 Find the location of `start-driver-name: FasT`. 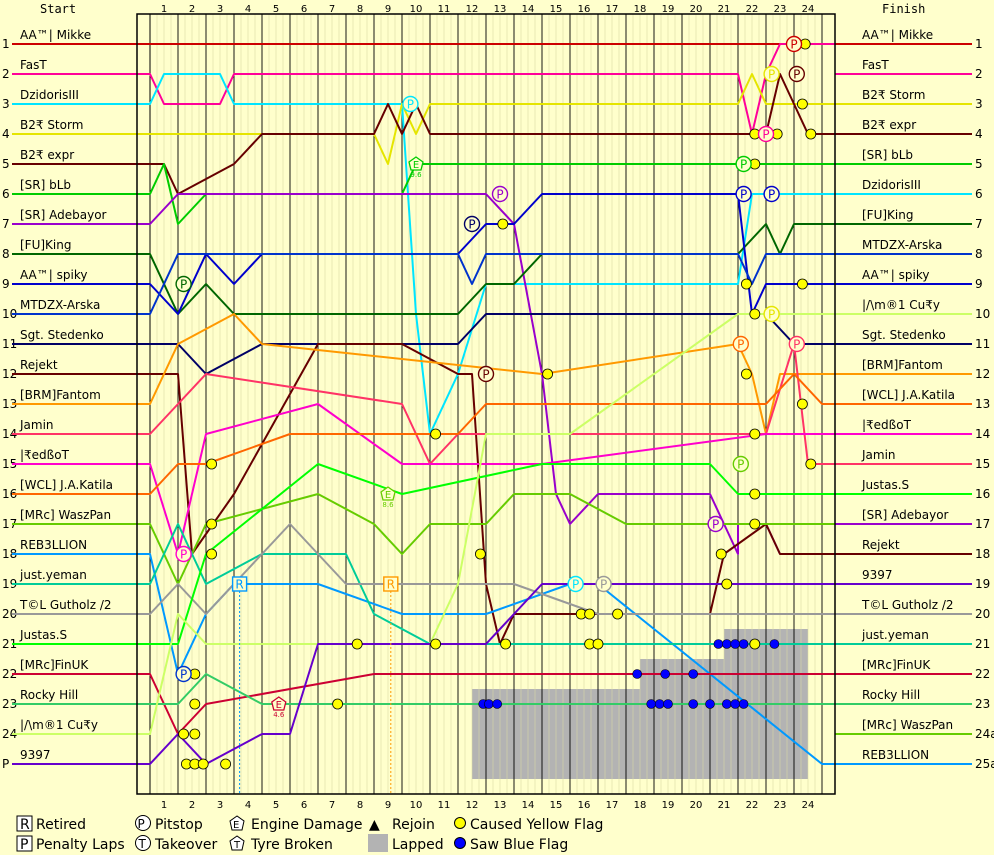

start-driver-name: FasT is located at coordinates (33, 65).